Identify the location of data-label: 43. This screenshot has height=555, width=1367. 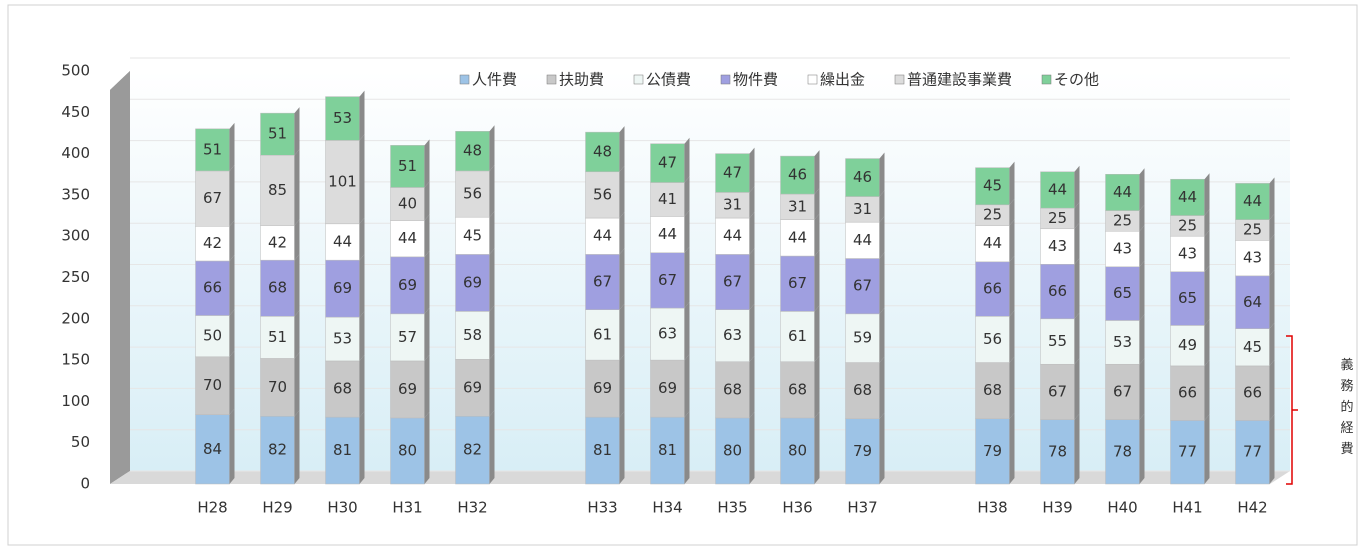
(1187, 253).